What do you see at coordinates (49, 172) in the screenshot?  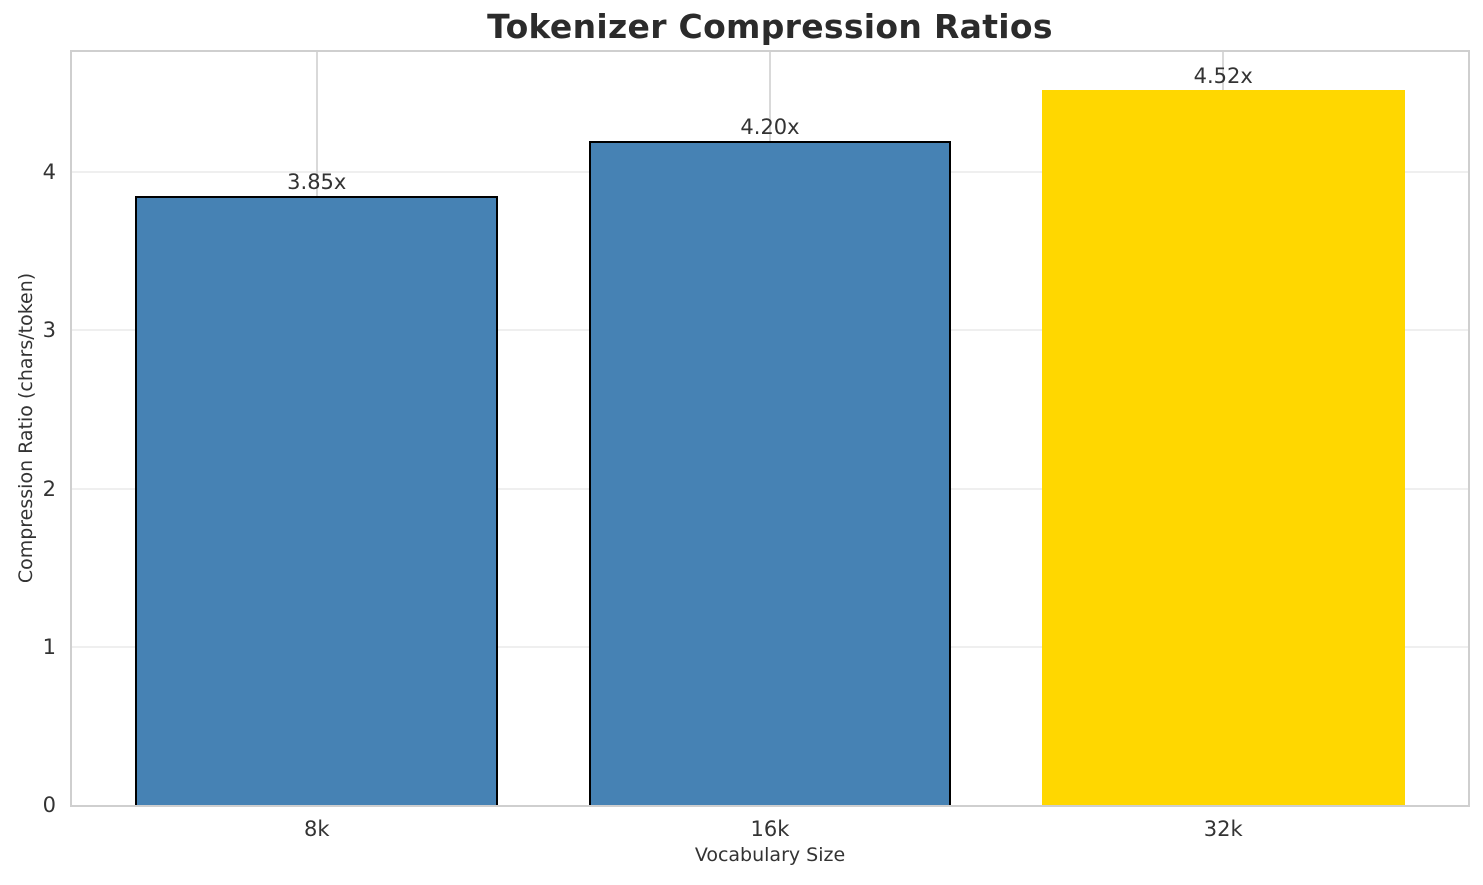 I see `y-tick-label-4: 4` at bounding box center [49, 172].